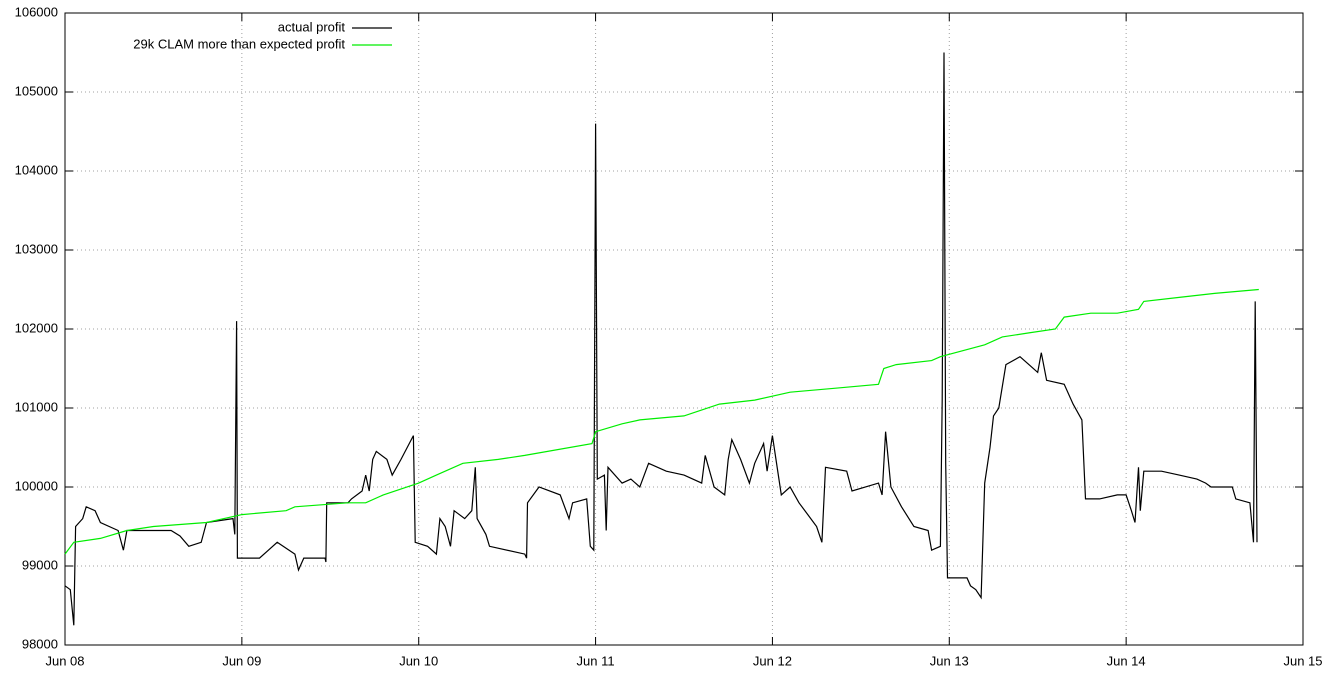 Image resolution: width=1328 pixels, height=676 pixels. What do you see at coordinates (40, 643) in the screenshot?
I see `y-tick-label: 98000` at bounding box center [40, 643].